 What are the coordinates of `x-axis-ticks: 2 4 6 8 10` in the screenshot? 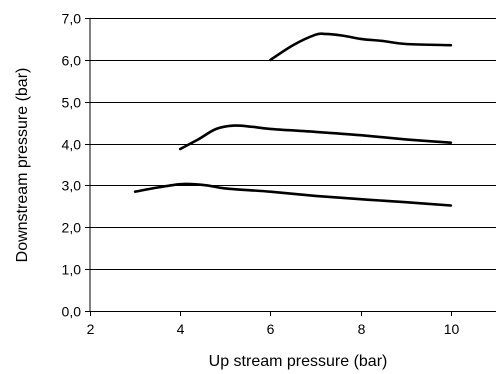 It's located at (273, 324).